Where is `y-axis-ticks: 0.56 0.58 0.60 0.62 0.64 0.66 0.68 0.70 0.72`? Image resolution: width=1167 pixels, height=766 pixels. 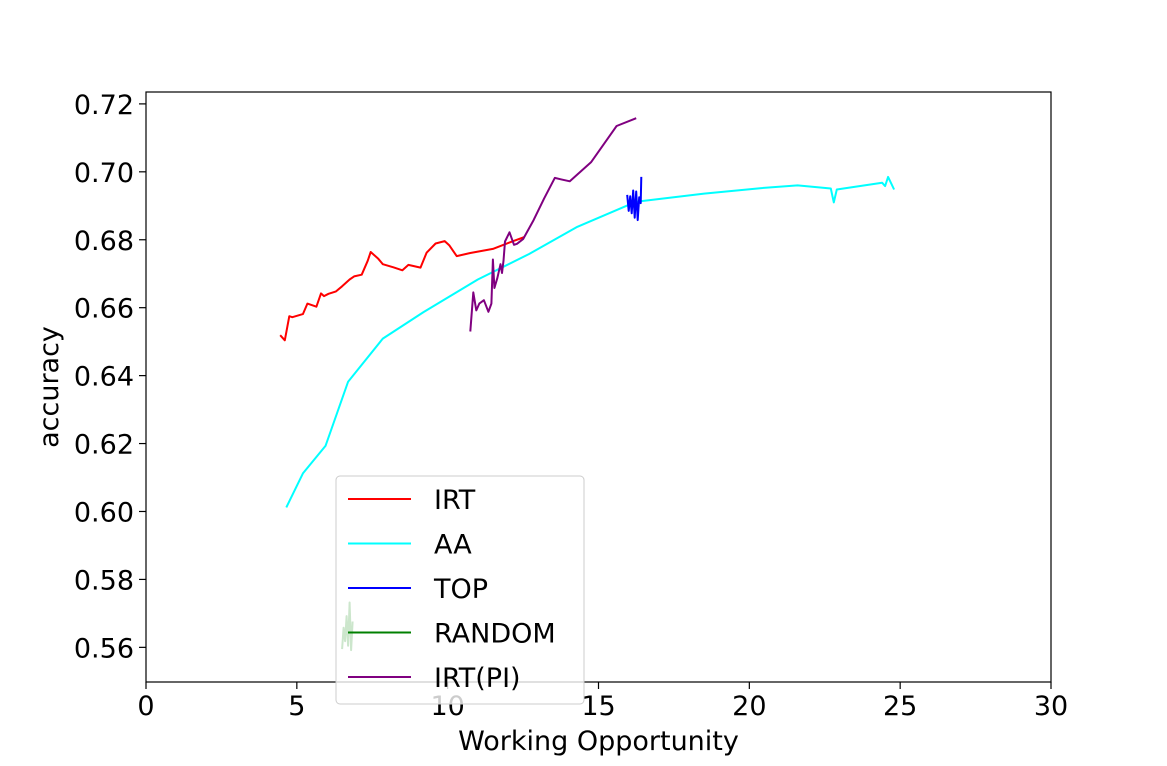 y-axis-ticks: 0.56 0.58 0.60 0.62 0.64 0.66 0.68 0.70 0.72 is located at coordinates (110, 377).